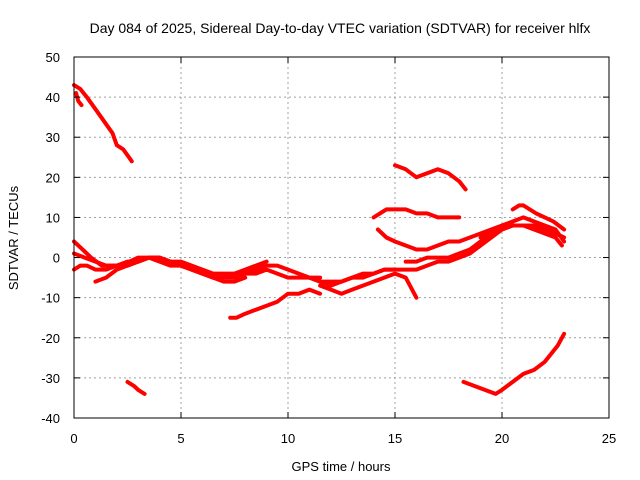  What do you see at coordinates (275, 303) in the screenshot?
I see `series-arc7` at bounding box center [275, 303].